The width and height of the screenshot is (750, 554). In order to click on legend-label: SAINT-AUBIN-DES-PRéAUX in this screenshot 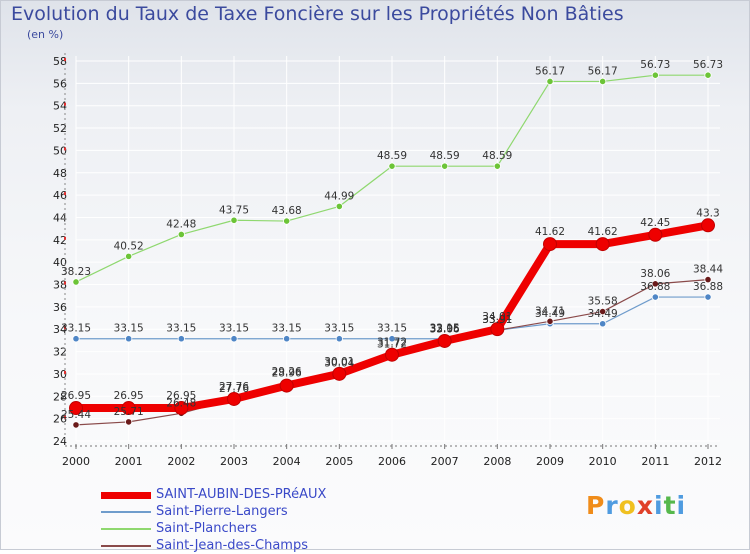, I will do `click(241, 494)`.